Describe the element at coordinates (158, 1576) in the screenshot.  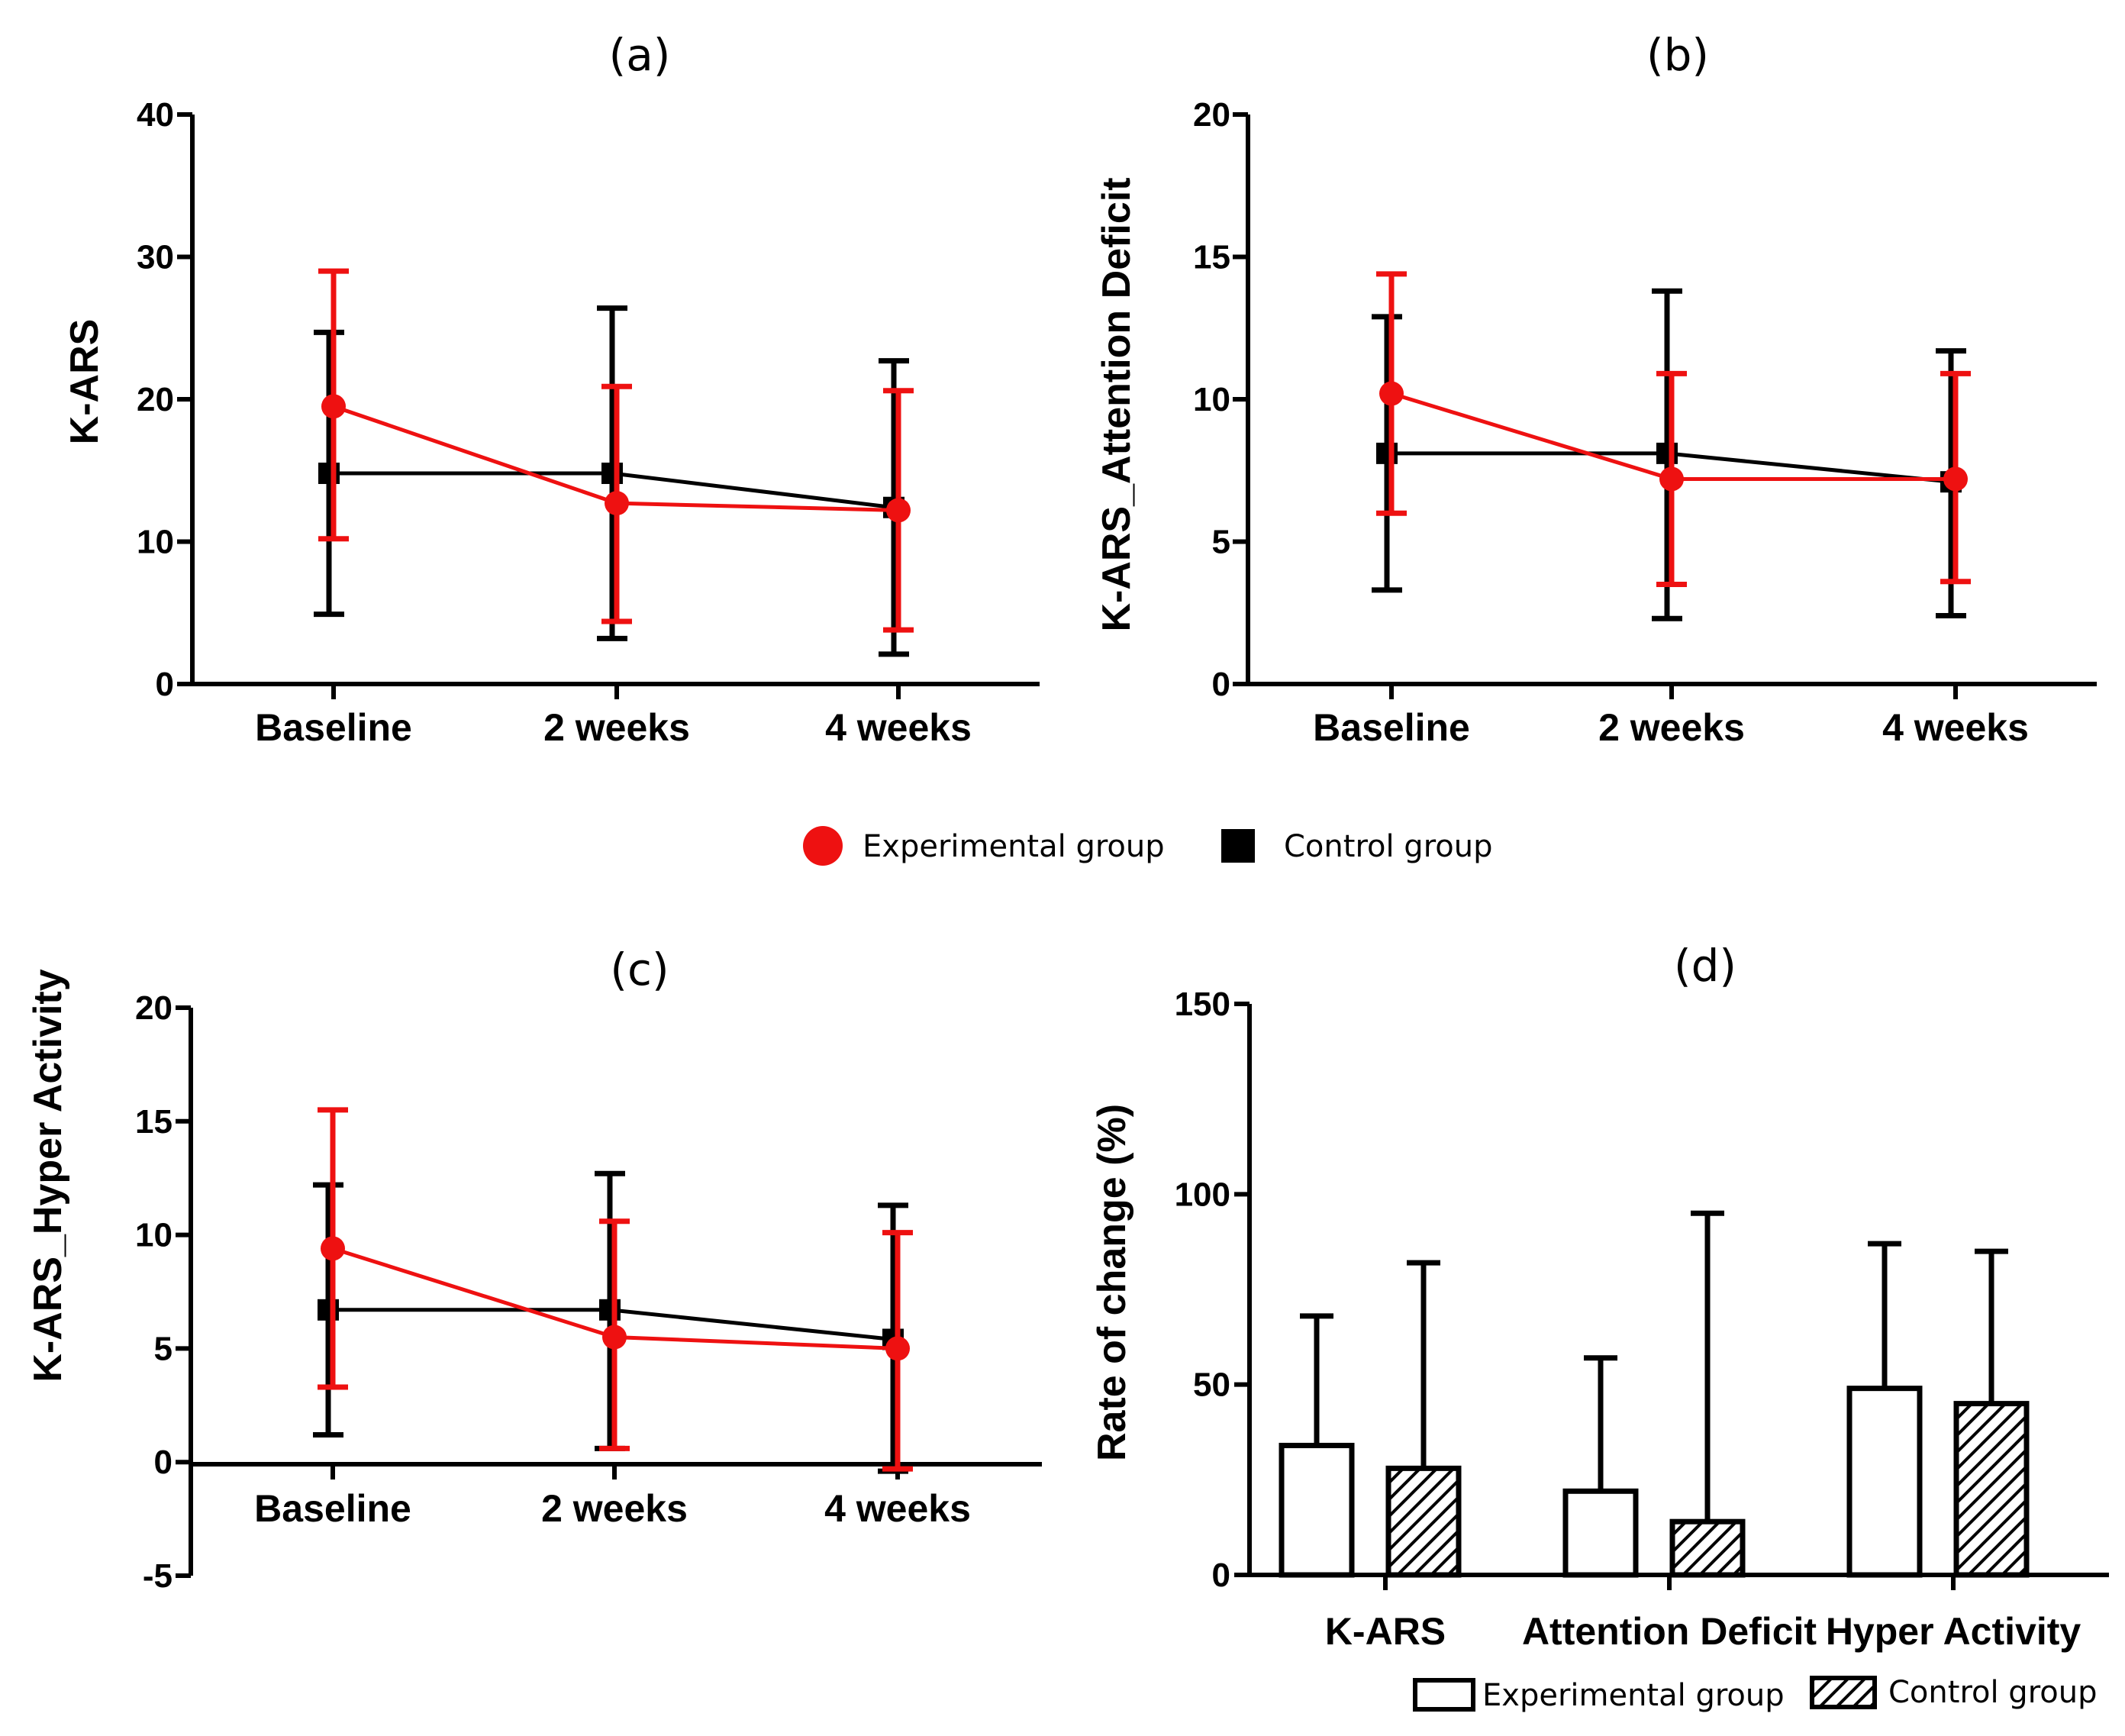
I see `panel-c-ytick-label: -5` at that location.